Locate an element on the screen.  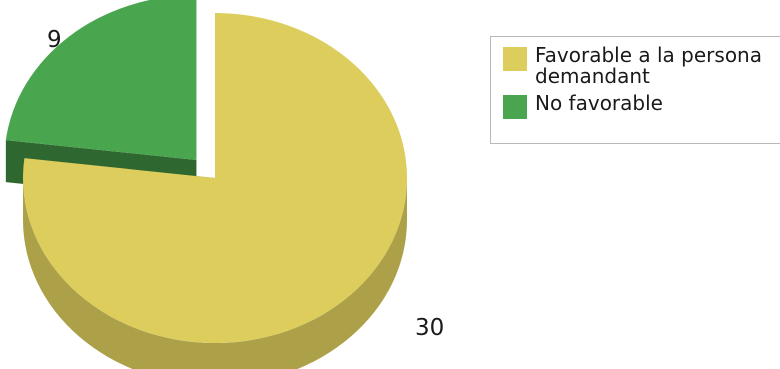
pie-slice-no-favorable is located at coordinates (101, 80).